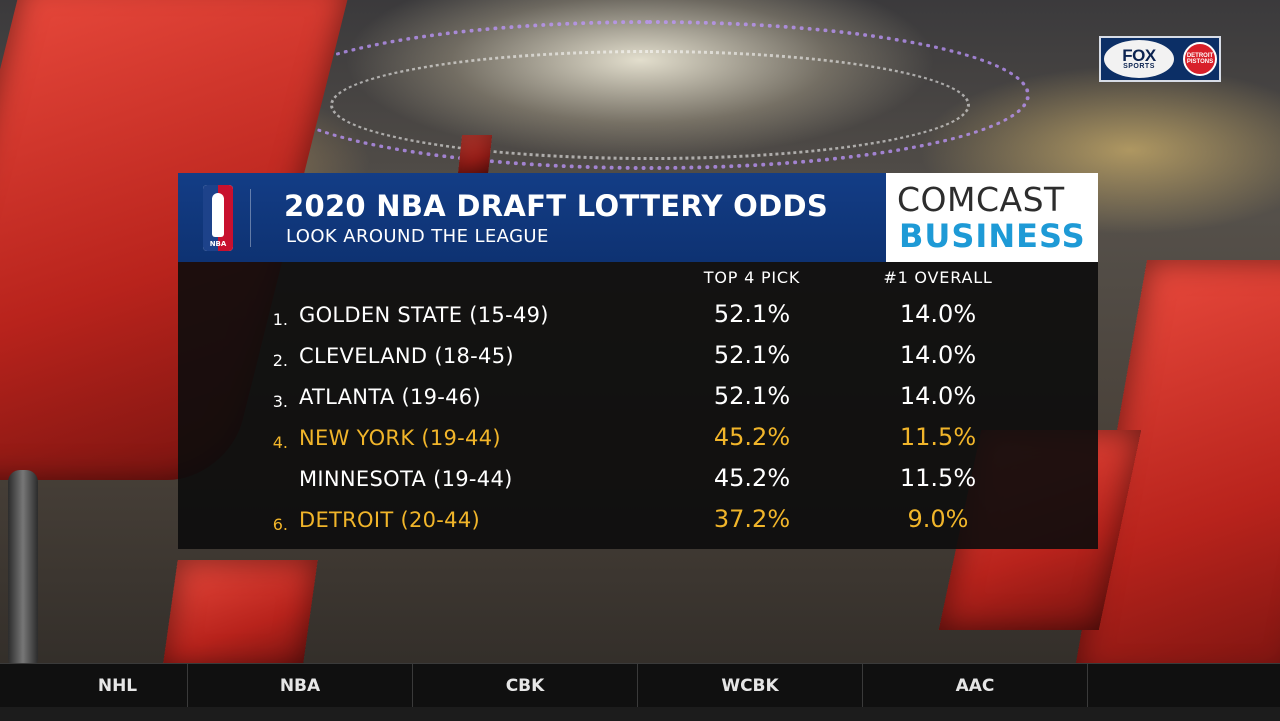  Describe the element at coordinates (280, 442) in the screenshot. I see `row-rank: 4.` at that location.